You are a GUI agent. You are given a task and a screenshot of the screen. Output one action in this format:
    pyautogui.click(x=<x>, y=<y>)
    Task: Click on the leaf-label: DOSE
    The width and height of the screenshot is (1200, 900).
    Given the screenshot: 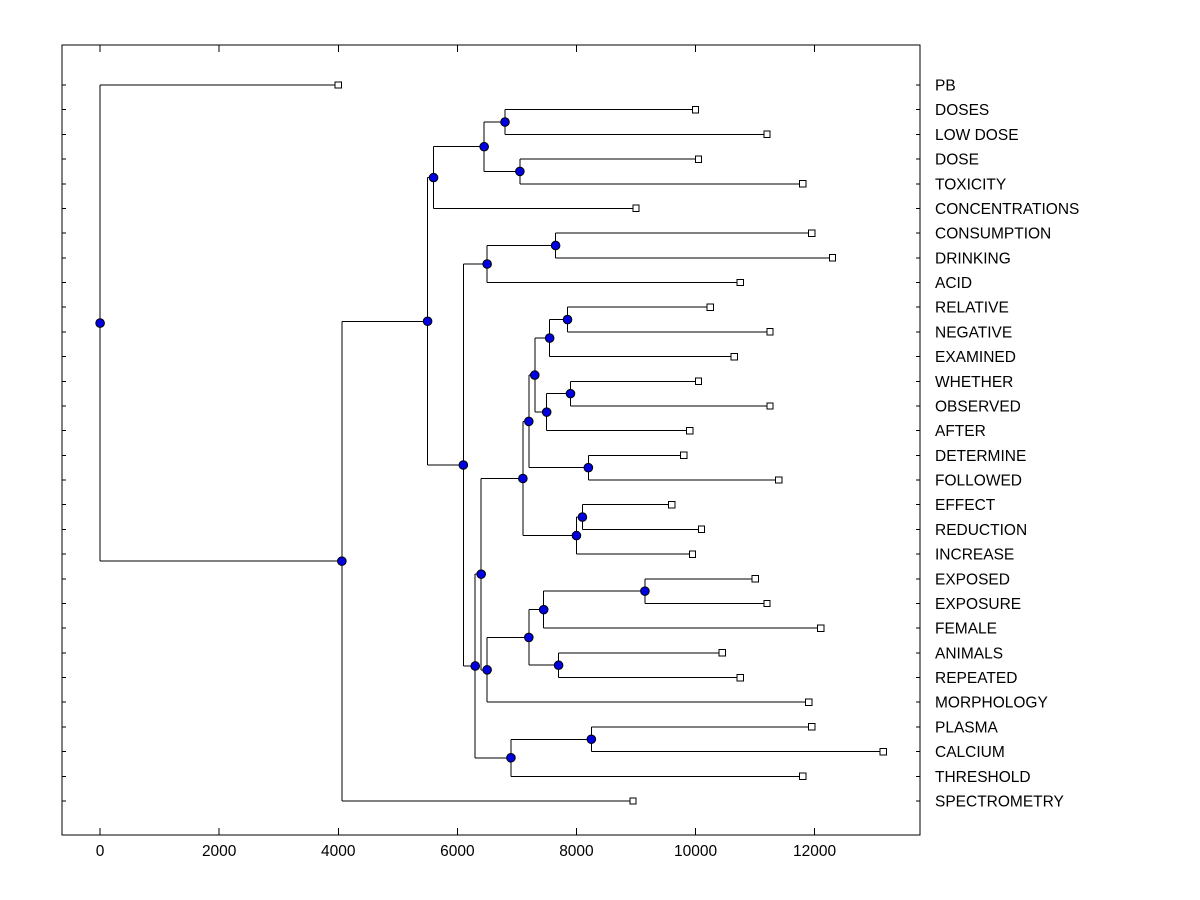 What is the action you would take?
    pyautogui.click(x=957, y=160)
    